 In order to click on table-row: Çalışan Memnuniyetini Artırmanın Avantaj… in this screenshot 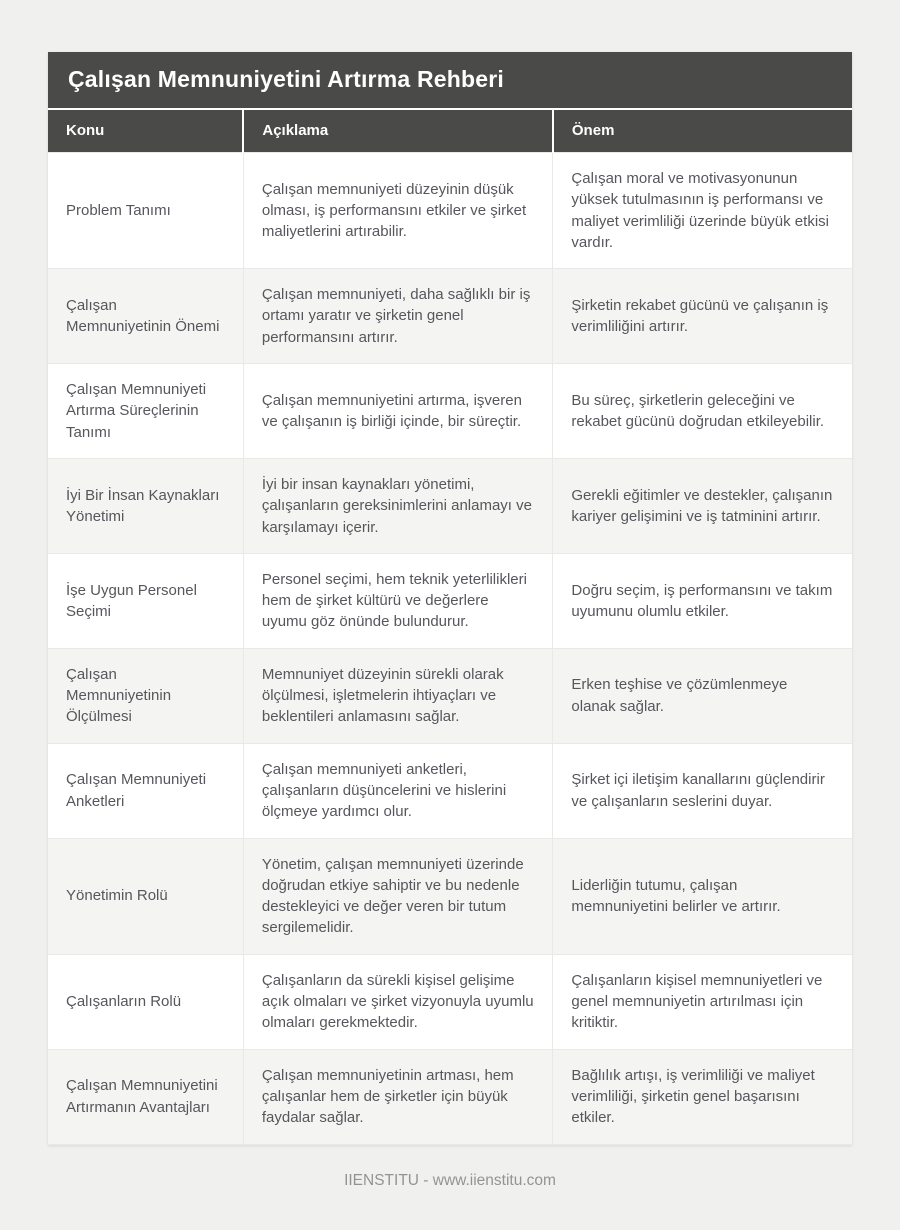, I will do `click(450, 1096)`.